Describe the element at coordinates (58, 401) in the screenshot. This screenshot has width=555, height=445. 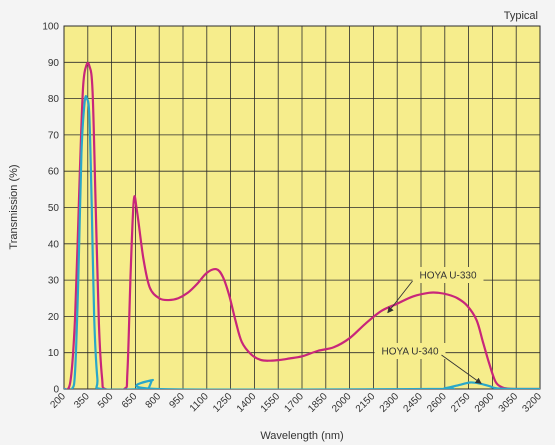
I see `x-tick-label: 200` at that location.